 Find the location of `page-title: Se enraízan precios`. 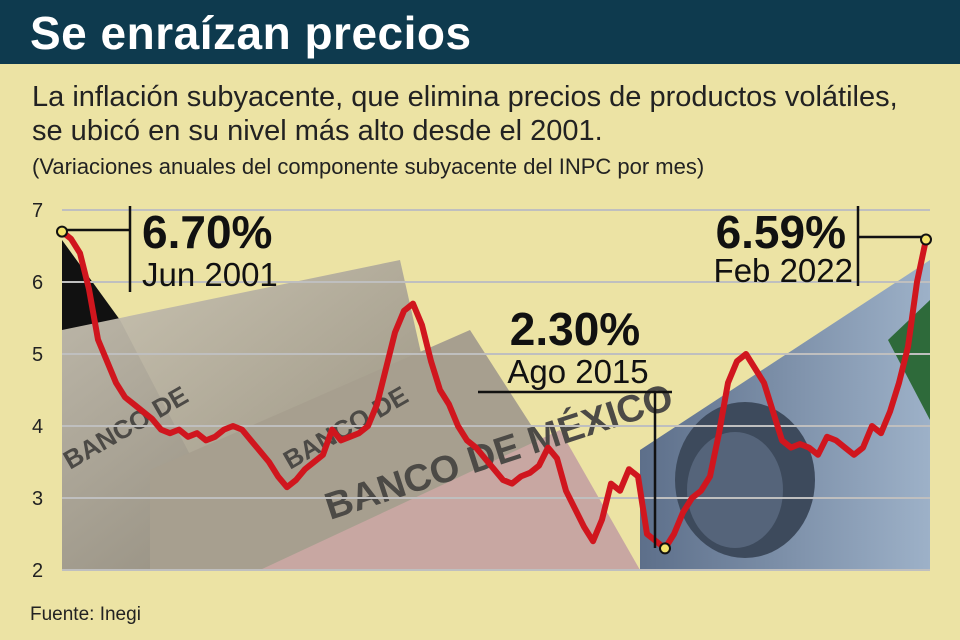

page-title: Se enraízan precios is located at coordinates (251, 33).